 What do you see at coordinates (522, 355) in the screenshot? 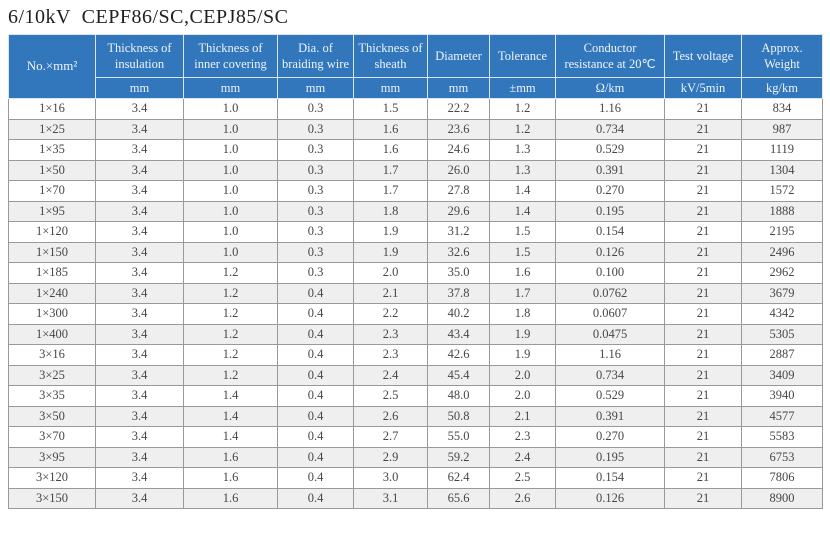
I see `value-cell: 1.9` at bounding box center [522, 355].